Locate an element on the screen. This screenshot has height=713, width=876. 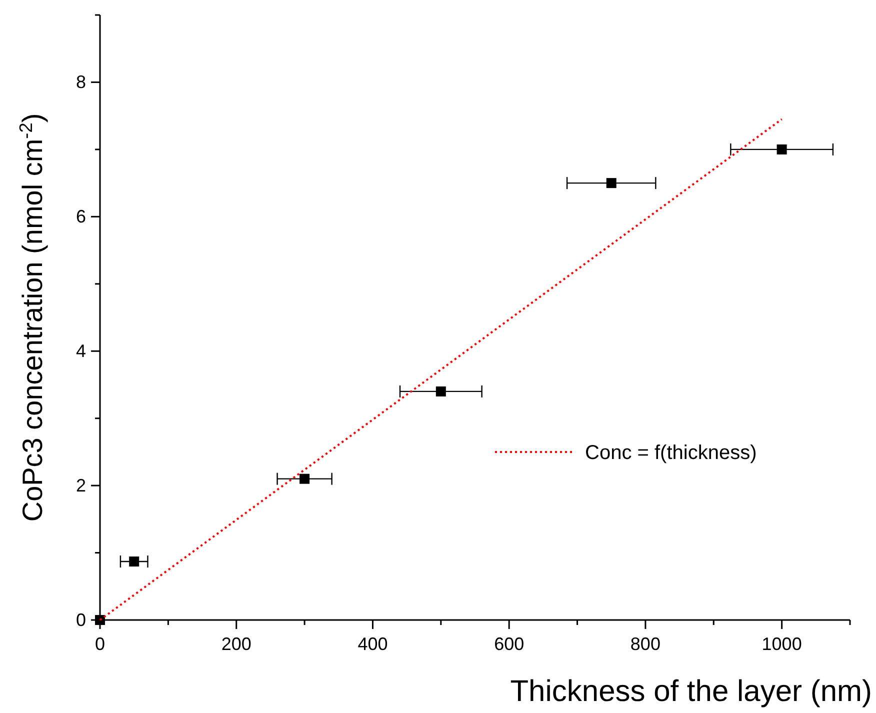
x-tick-label: 800 is located at coordinates (645, 644).